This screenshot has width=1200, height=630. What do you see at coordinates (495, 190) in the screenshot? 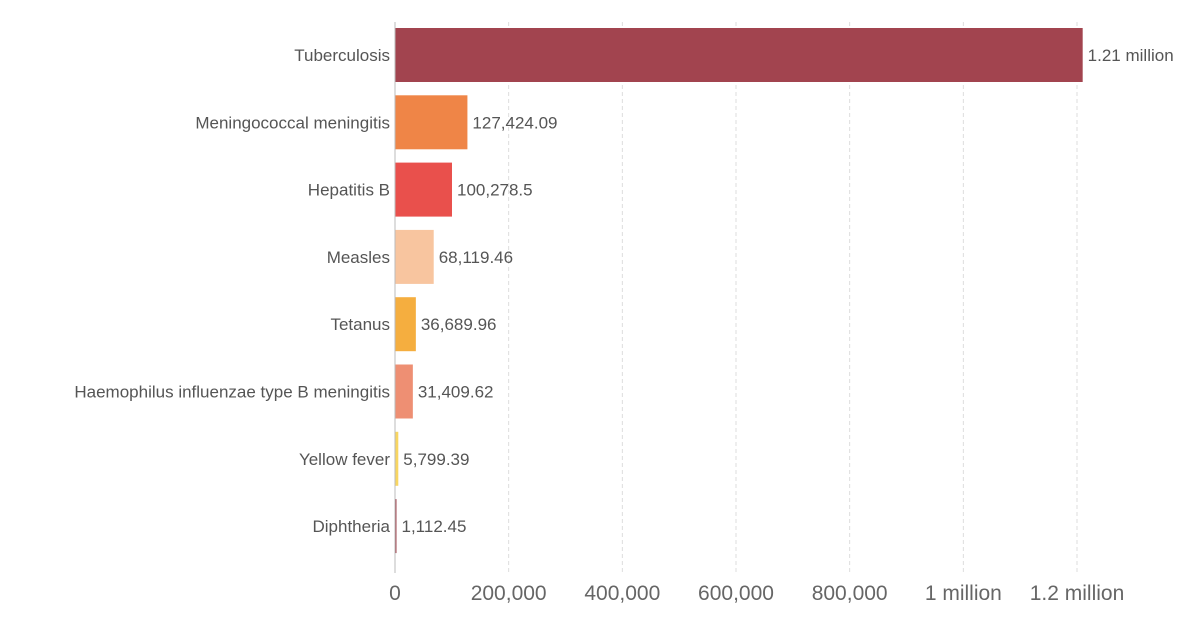
I see `value-label: 100,278.5` at bounding box center [495, 190].